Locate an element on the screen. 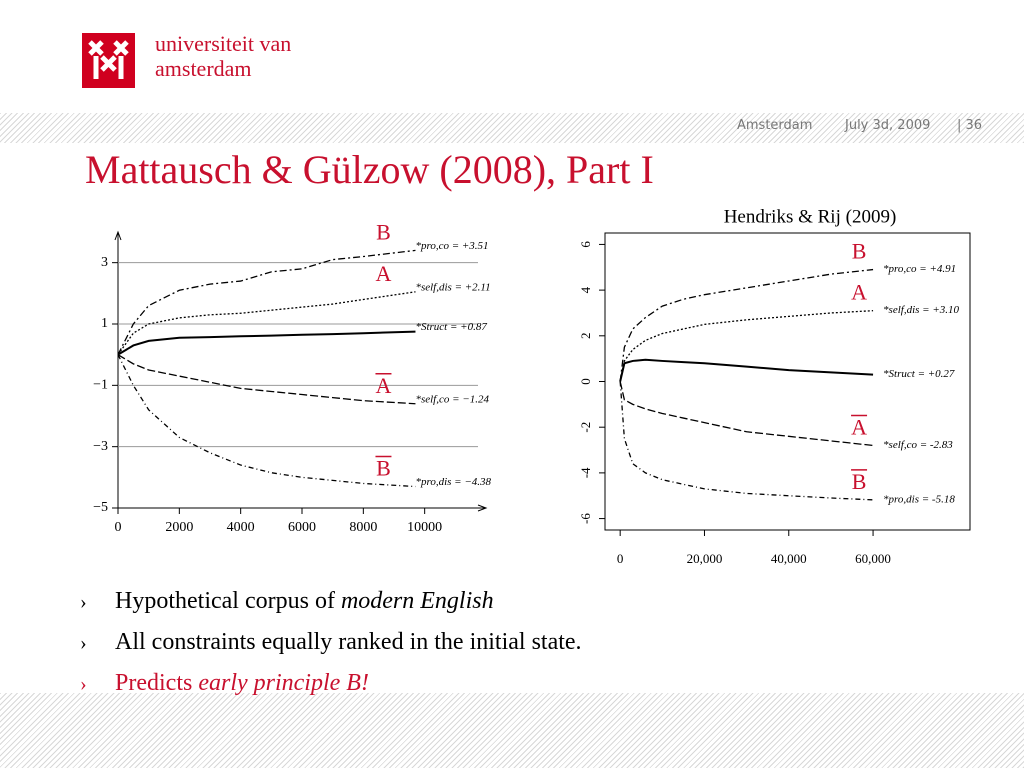 This screenshot has height=768, width=1024. y-tick-label: -4 is located at coordinates (585, 472).